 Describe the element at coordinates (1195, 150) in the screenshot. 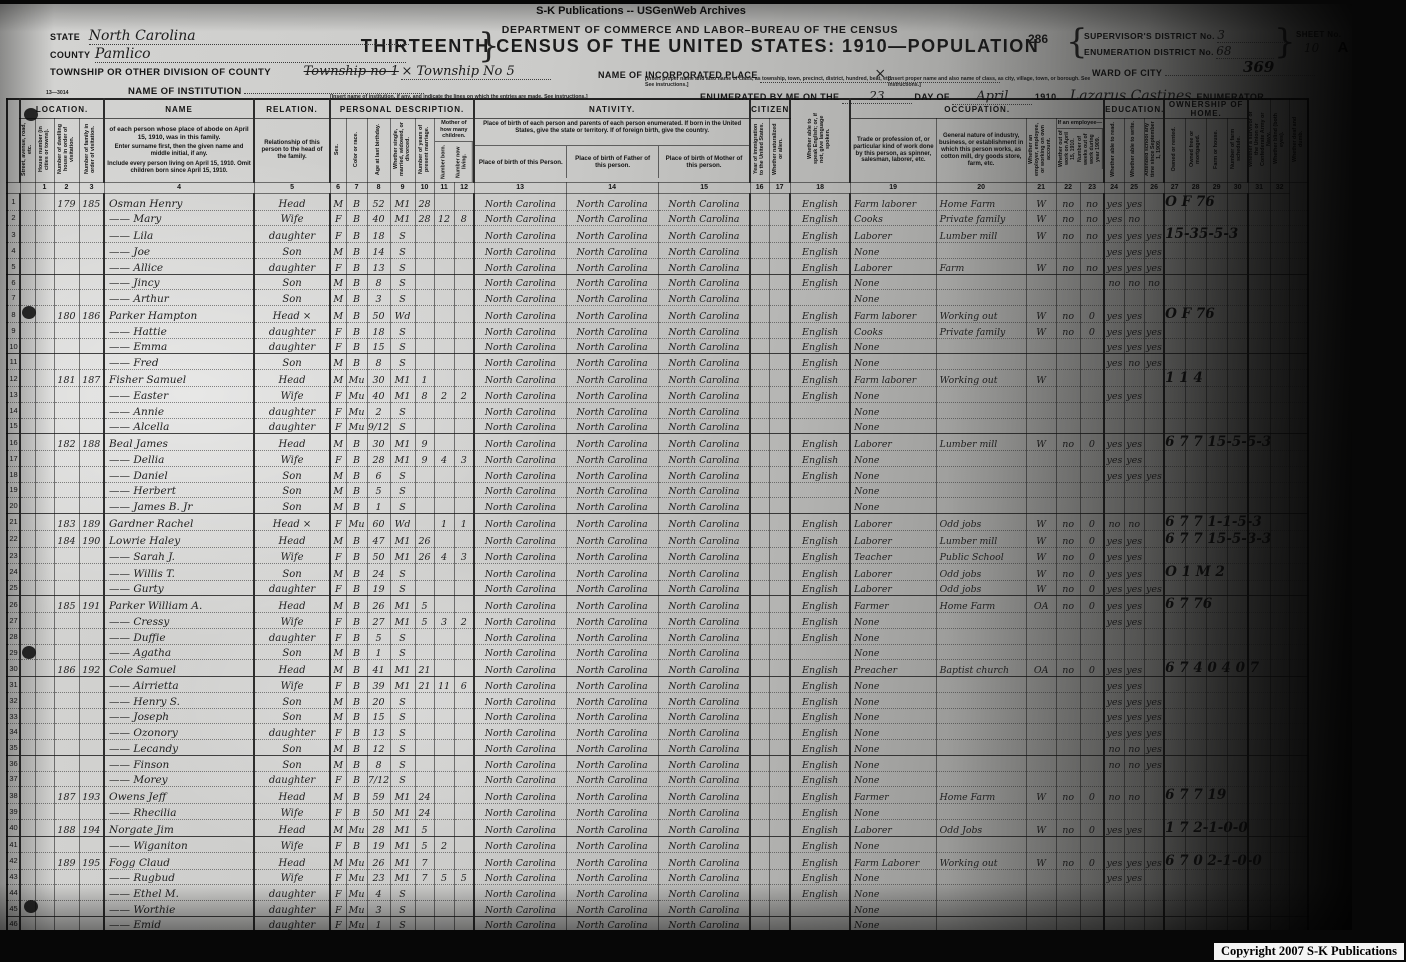

I see `col-free: Owned free or mortgaged.` at that location.